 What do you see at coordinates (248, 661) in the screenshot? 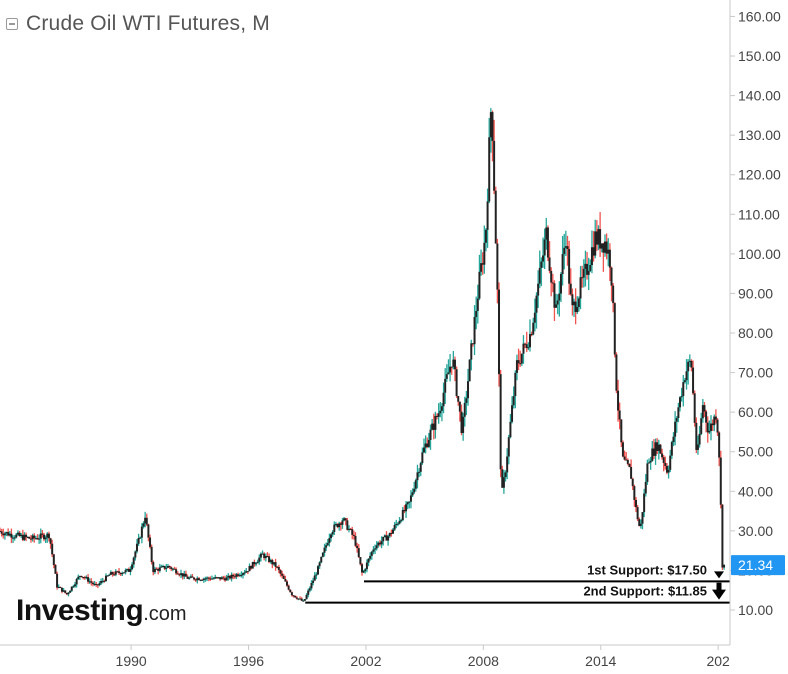
I see `x-tick-label: 1996` at bounding box center [248, 661].